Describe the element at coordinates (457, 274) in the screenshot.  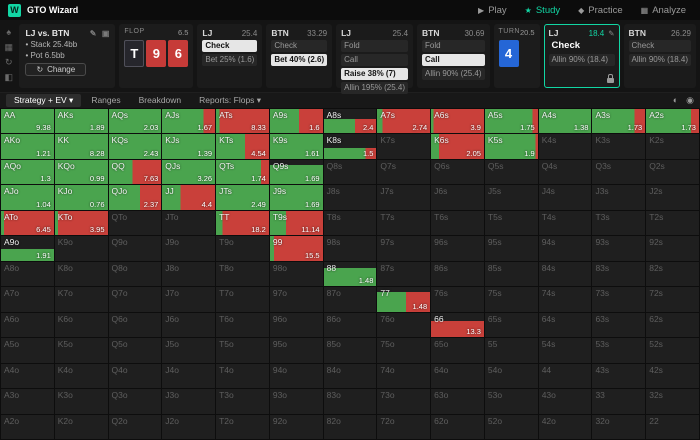
I see `cell-86s: 86s` at that location.